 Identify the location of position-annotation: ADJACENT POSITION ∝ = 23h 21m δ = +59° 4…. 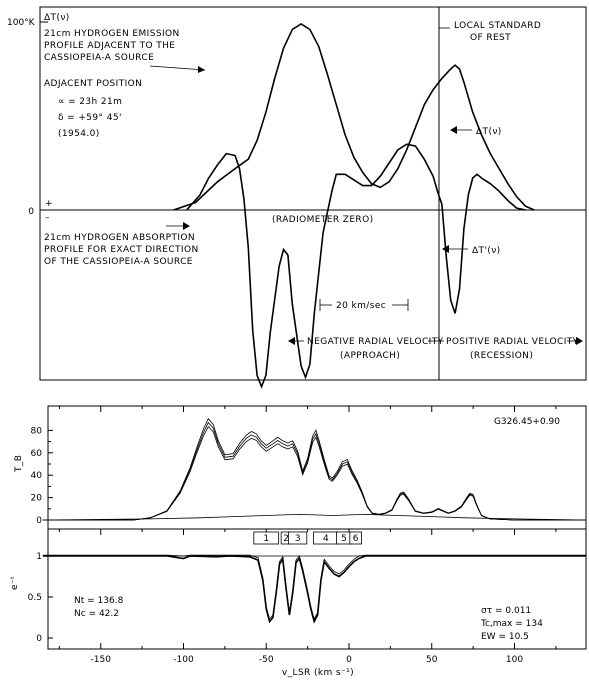
(93, 109).